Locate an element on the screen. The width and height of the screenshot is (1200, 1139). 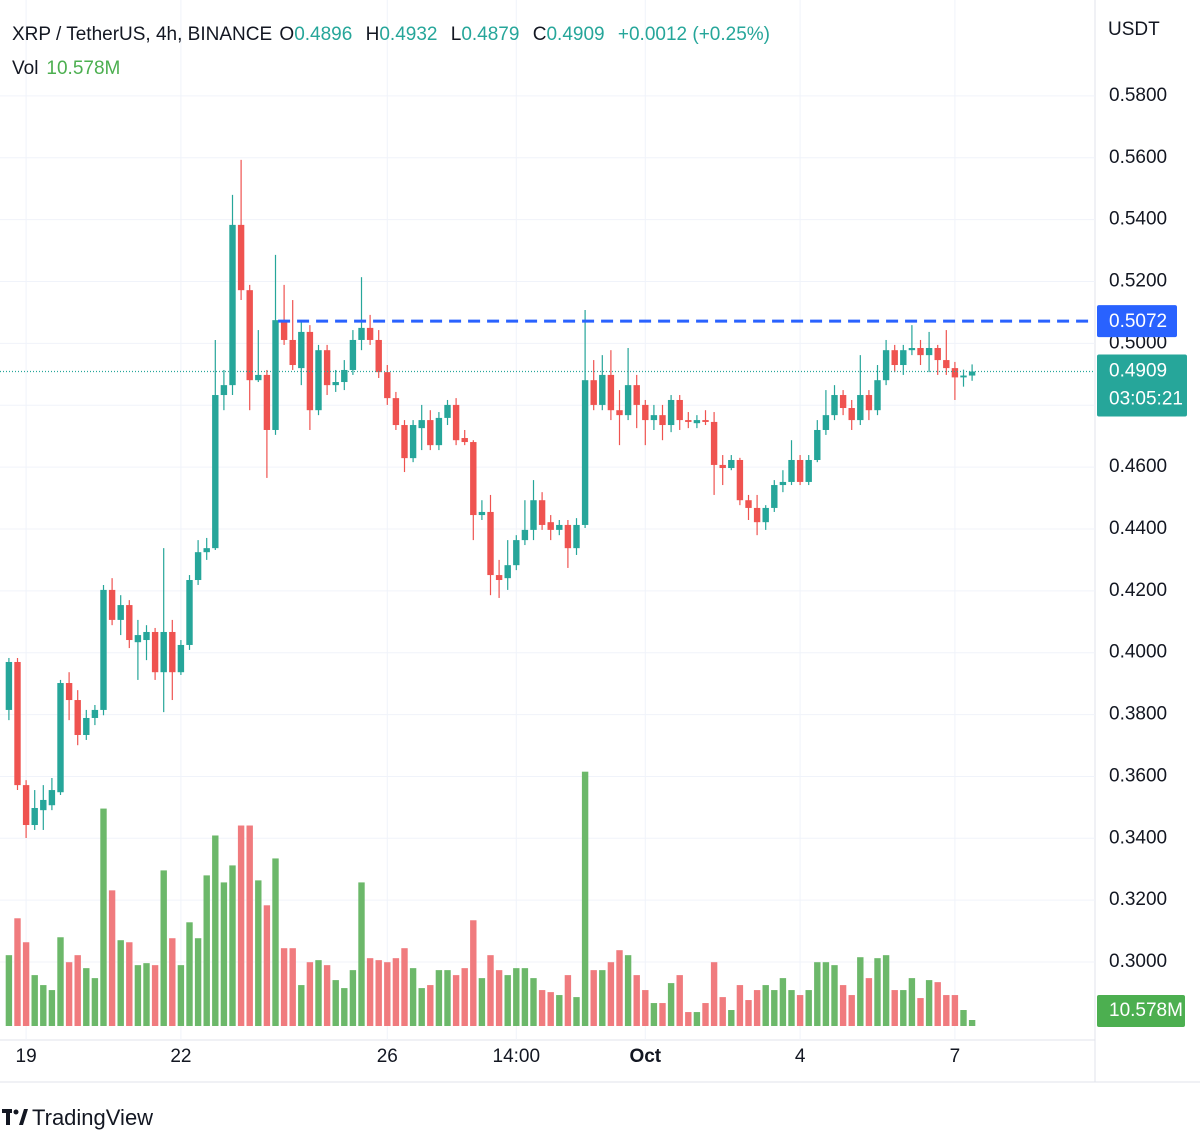
change: +0.0012 (+0.25%) is located at coordinates (693, 34).